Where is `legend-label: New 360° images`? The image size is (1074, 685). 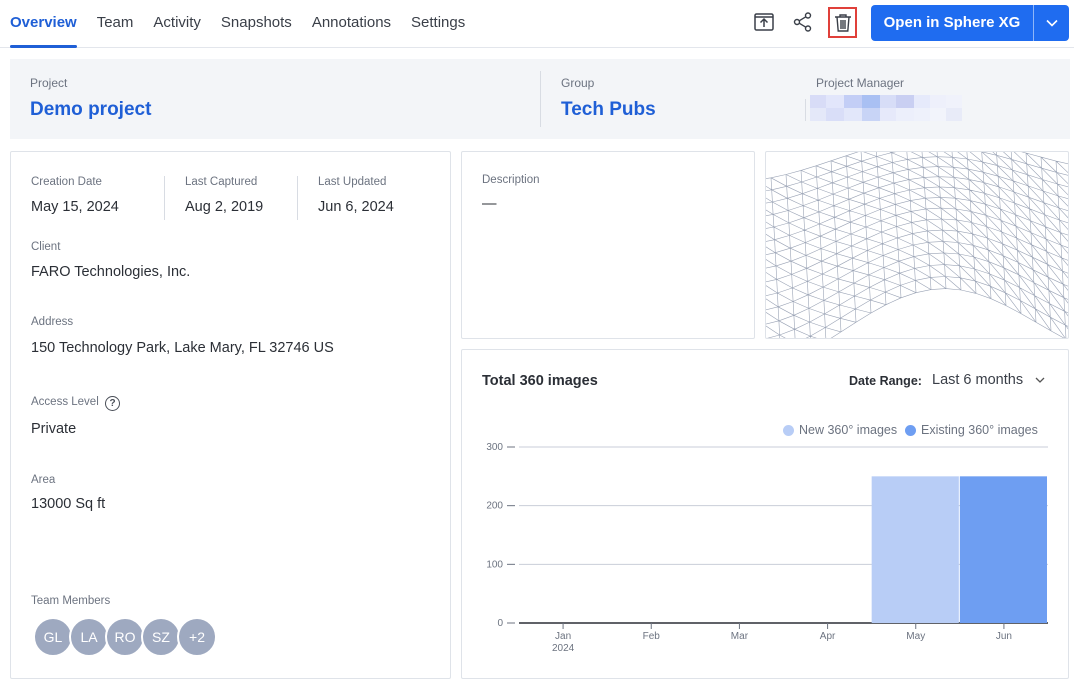
legend-label: New 360° images is located at coordinates (848, 430).